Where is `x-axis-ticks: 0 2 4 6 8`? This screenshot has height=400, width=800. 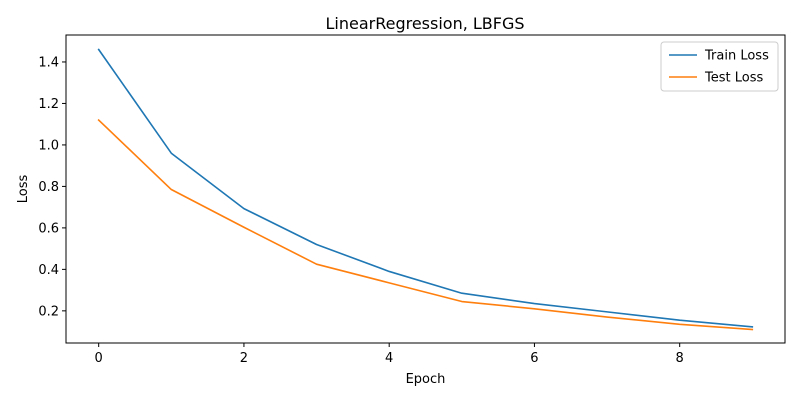
x-axis-ticks: 0 2 4 6 8 is located at coordinates (389, 354).